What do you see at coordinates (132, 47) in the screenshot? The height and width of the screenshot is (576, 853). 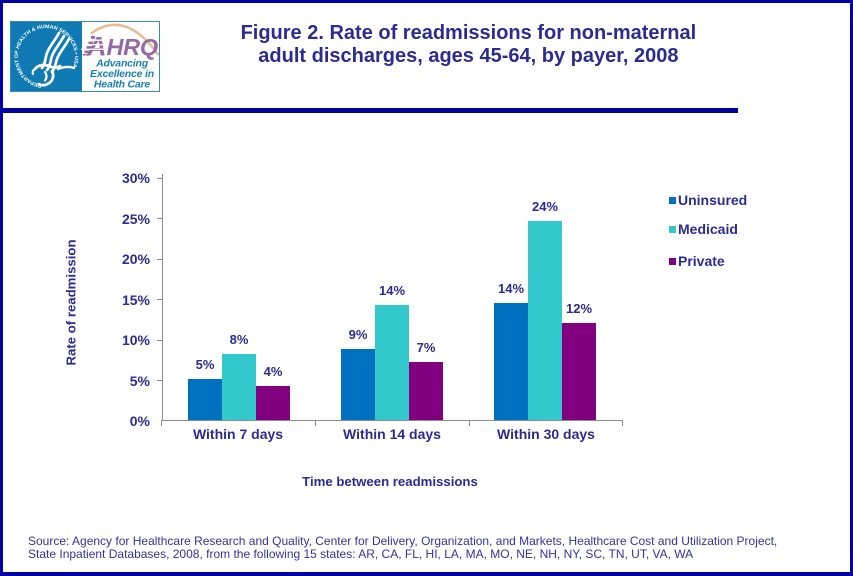 I see `svg-text: HRQ` at bounding box center [132, 47].